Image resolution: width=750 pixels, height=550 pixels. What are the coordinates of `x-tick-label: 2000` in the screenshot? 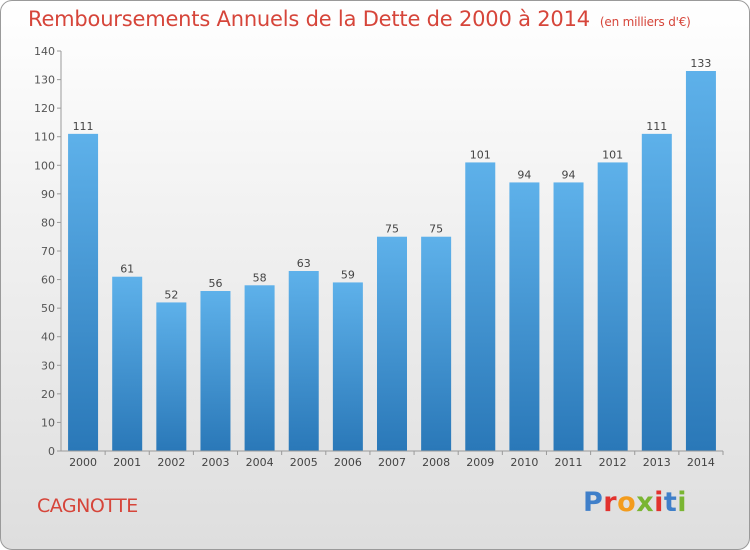 It's located at (83, 462).